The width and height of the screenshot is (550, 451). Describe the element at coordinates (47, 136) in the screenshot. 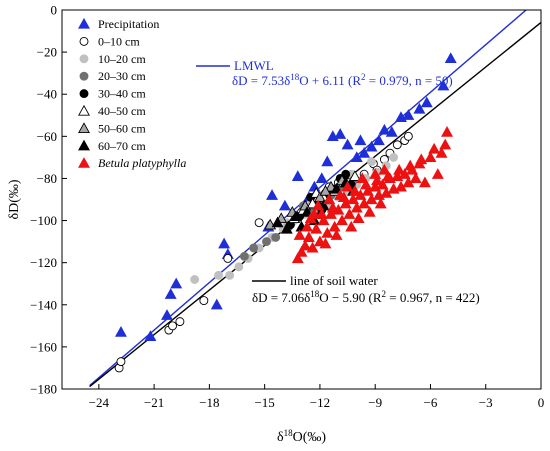

I see `y-tick-label: −60` at that location.